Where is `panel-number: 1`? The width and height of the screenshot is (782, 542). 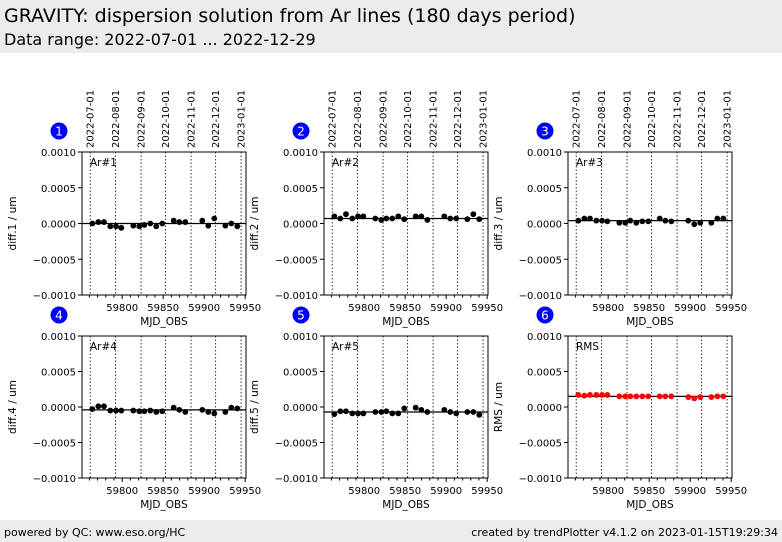 panel-number: 1 is located at coordinates (59, 132).